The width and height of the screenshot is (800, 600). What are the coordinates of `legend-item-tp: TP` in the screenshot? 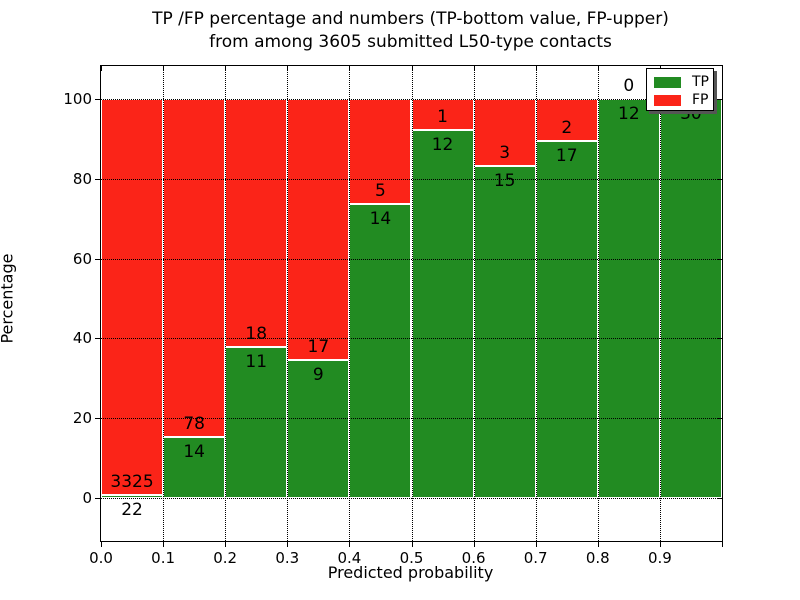 It's located at (683, 82).